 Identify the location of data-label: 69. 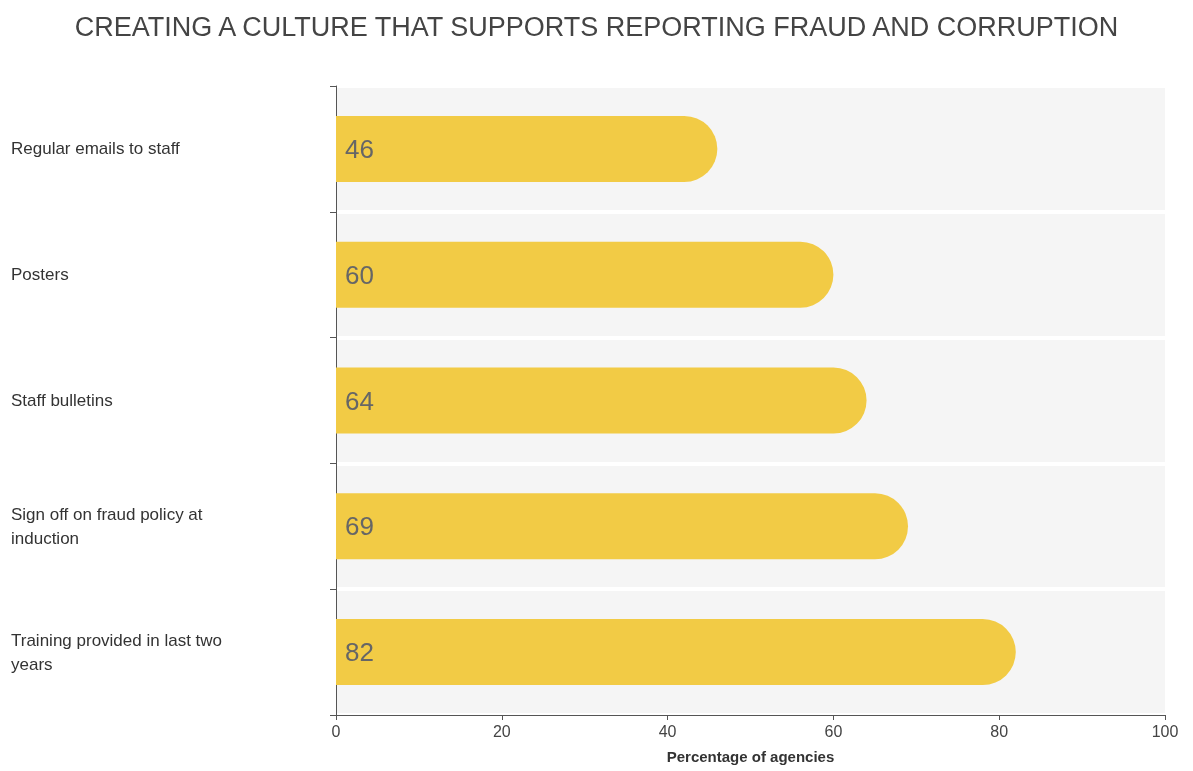
(359, 526).